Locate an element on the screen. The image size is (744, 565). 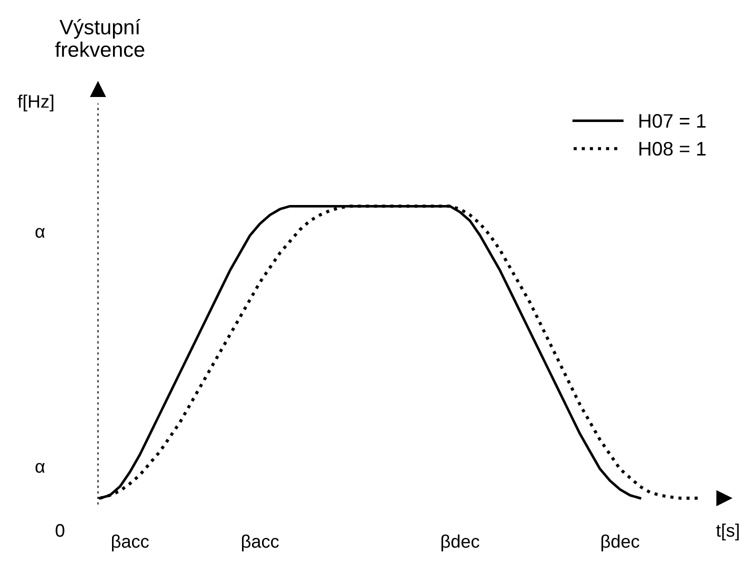
legend-label: H07 = 1 is located at coordinates (672, 121).